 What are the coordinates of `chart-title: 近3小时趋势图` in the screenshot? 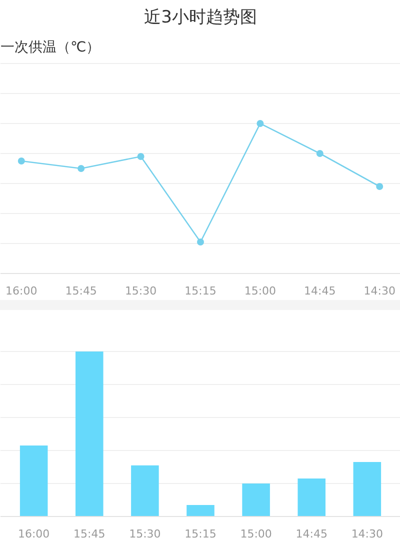 It's located at (200, 18).